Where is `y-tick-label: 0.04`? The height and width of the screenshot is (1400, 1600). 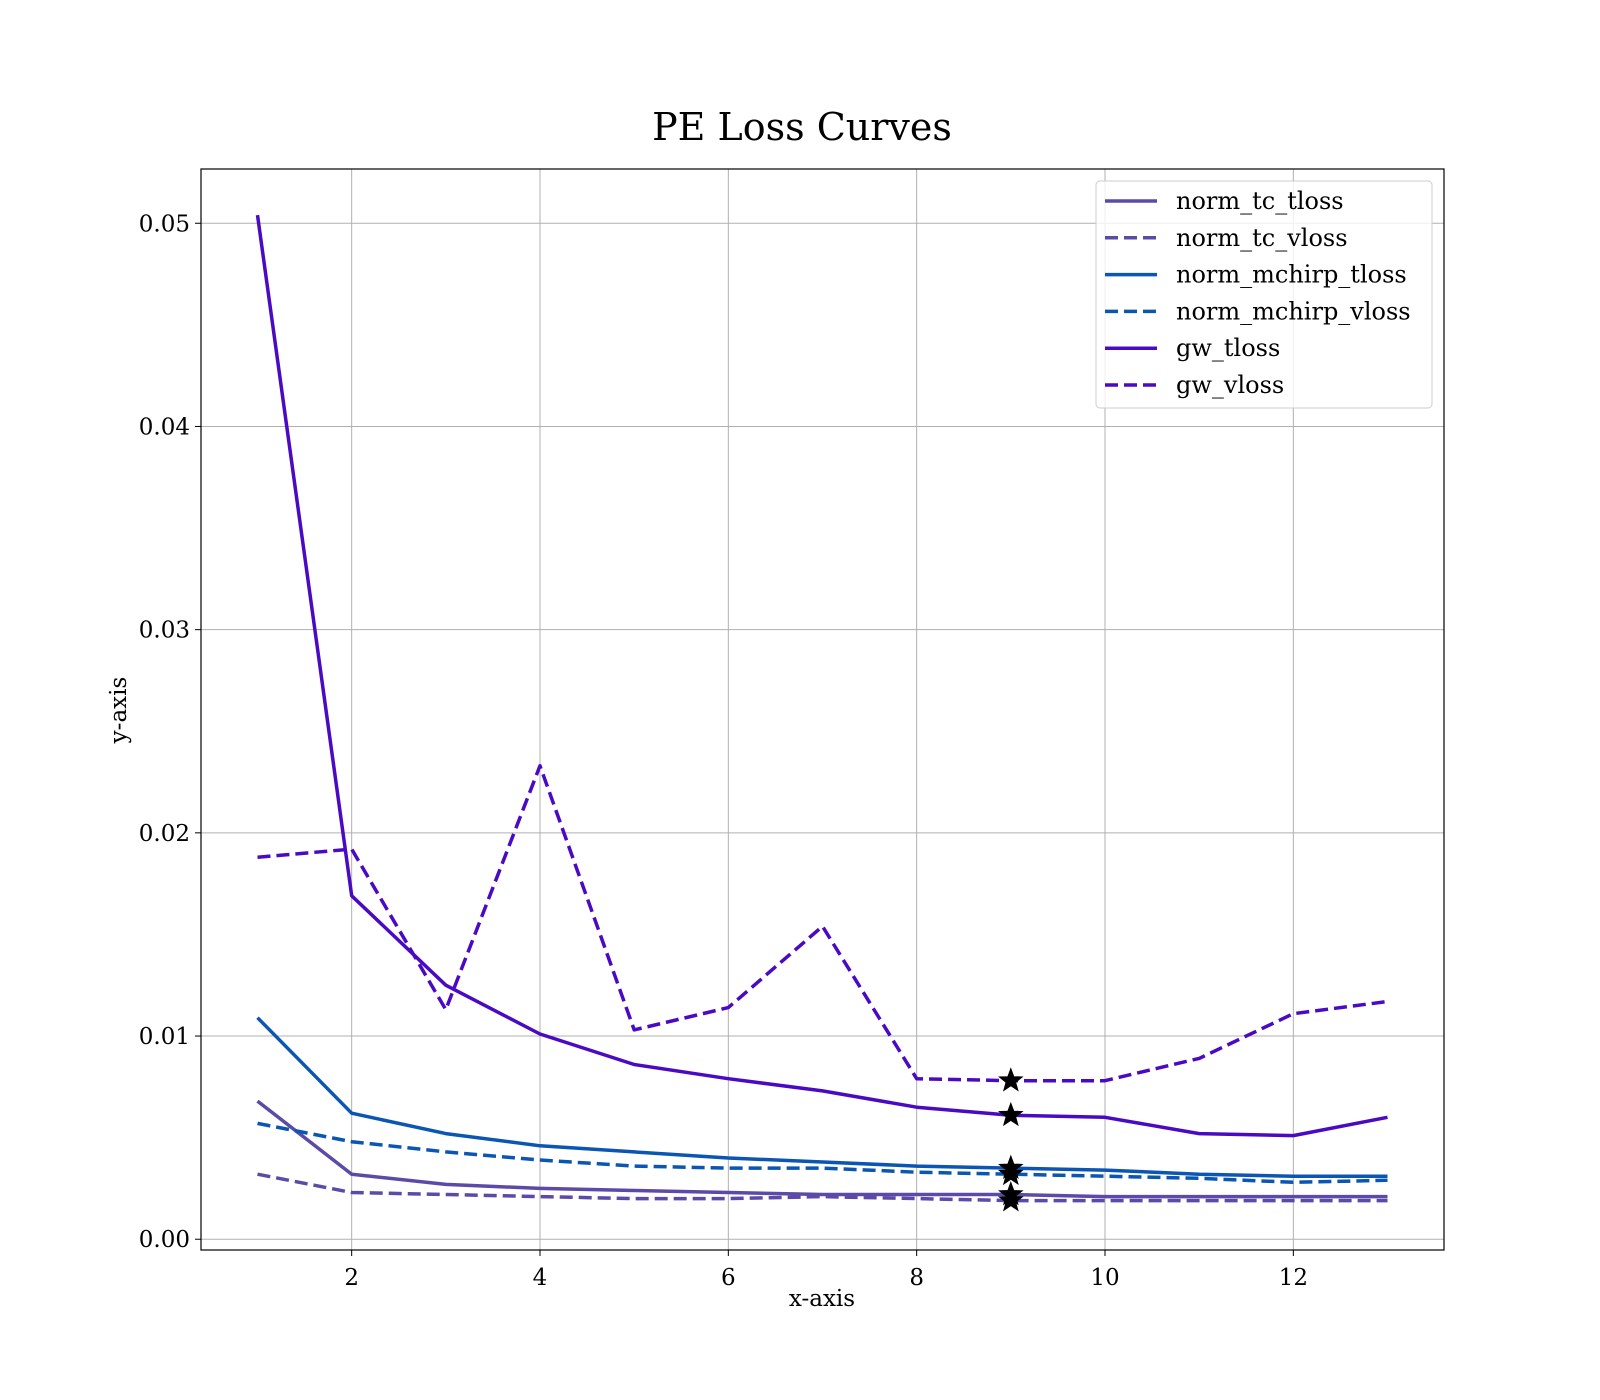
y-tick-label: 0.04 is located at coordinates (164, 427).